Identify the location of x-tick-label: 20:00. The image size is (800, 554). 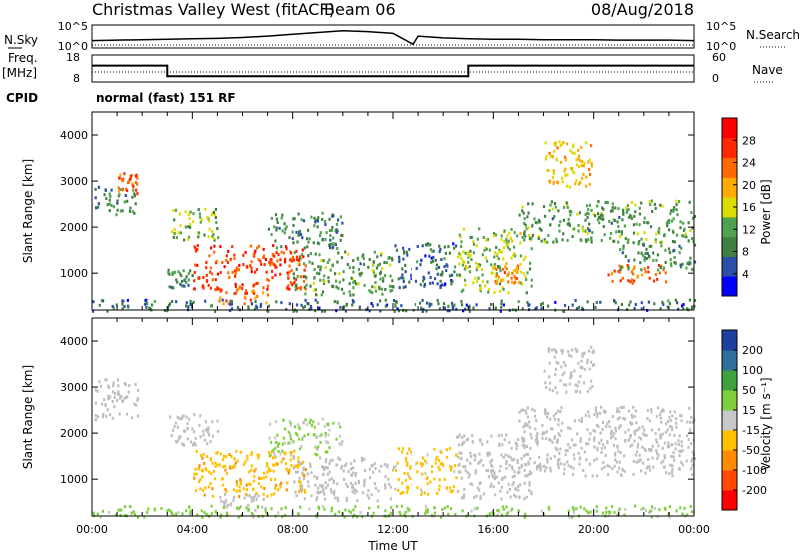
(594, 529).